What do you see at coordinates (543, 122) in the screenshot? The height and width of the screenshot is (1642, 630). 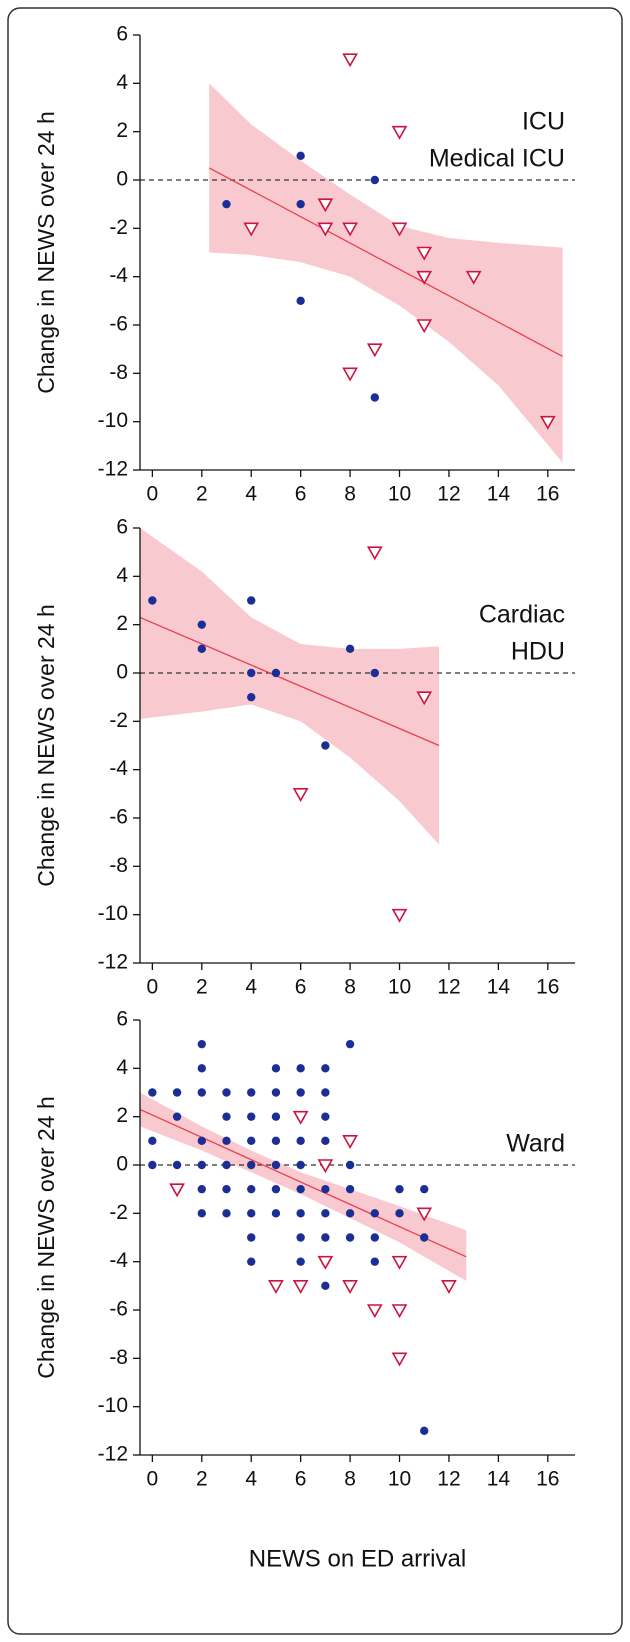 I see `annotation: ICU` at bounding box center [543, 122].